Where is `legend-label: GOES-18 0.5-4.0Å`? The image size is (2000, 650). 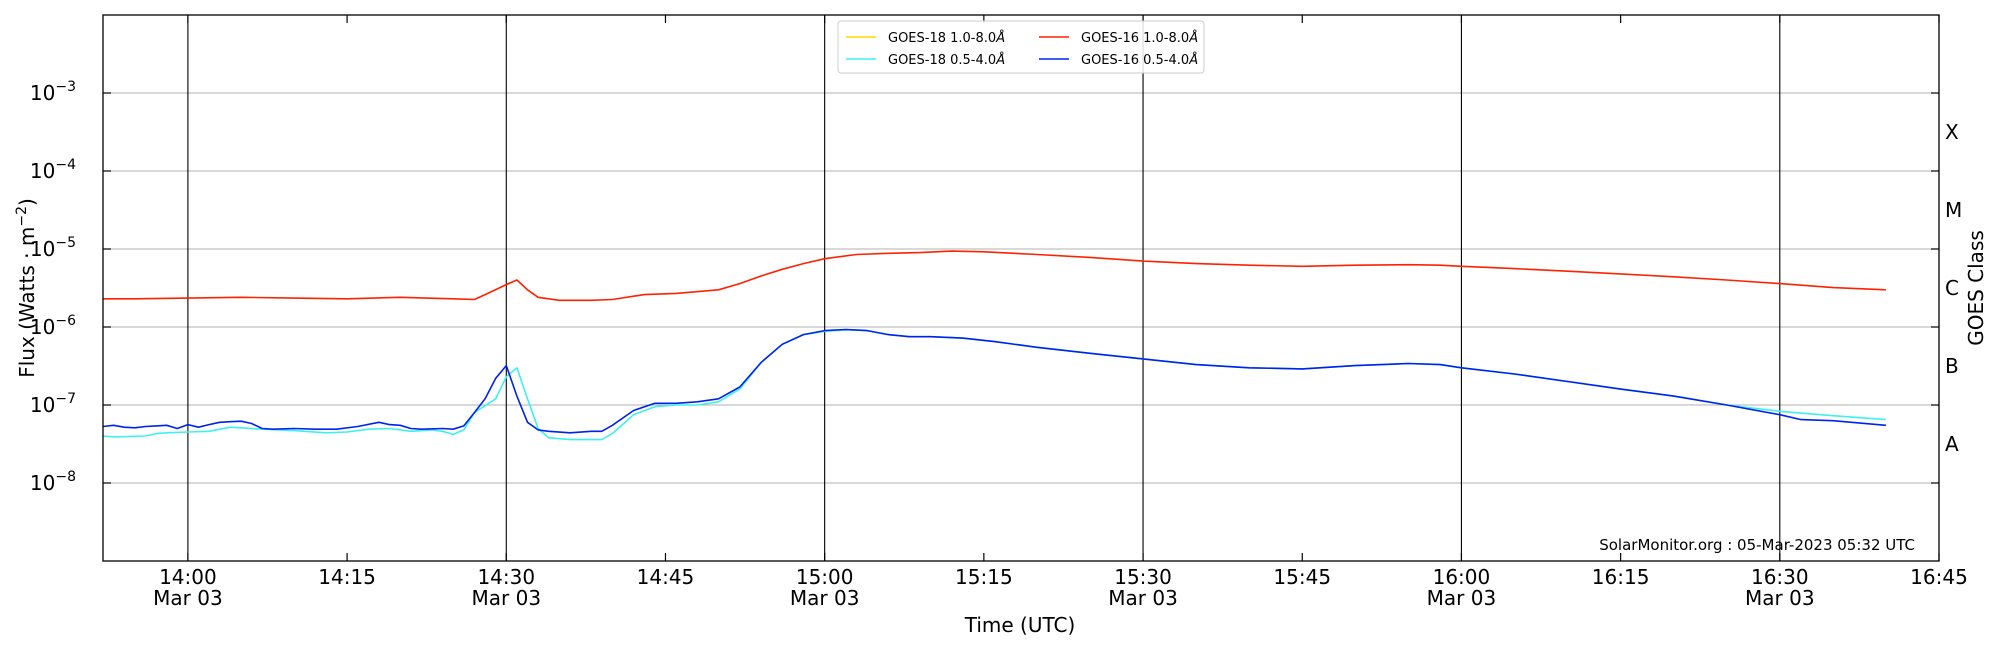 legend-label: GOES-18 0.5-4.0Å is located at coordinates (946, 60).